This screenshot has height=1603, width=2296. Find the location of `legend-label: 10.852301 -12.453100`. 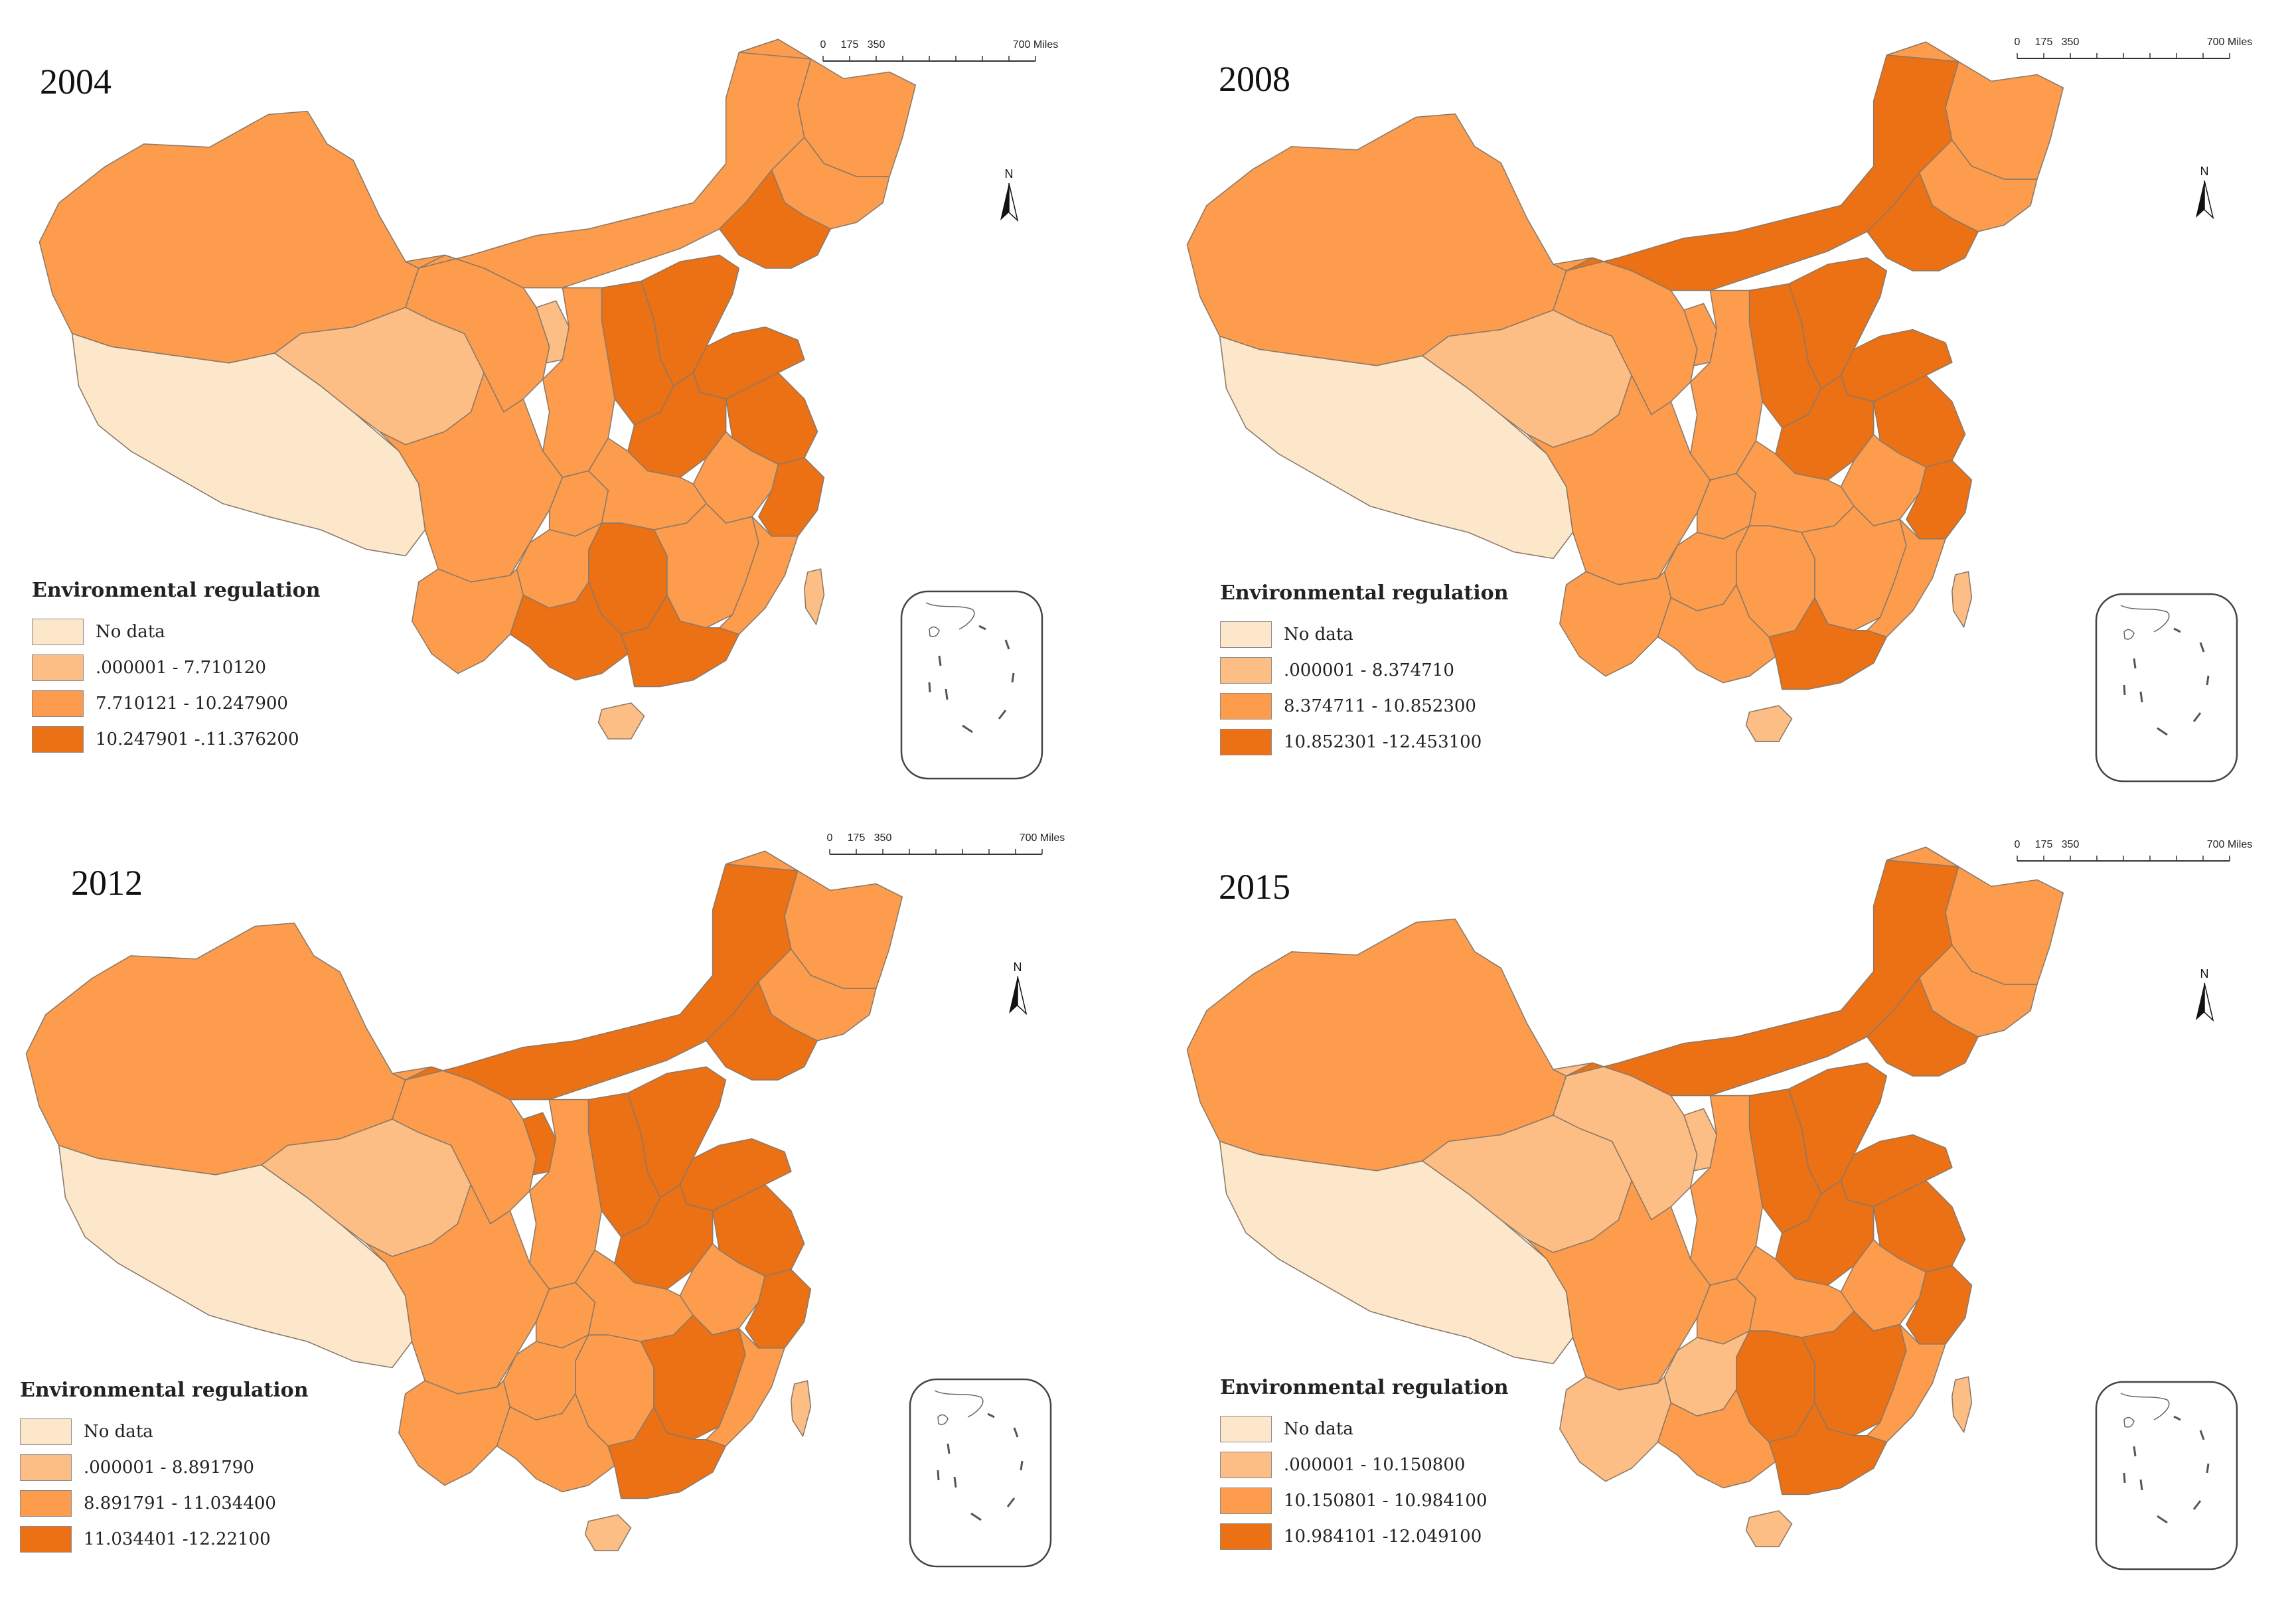

legend-label: 10.852301 -12.453100 is located at coordinates (1383, 742).